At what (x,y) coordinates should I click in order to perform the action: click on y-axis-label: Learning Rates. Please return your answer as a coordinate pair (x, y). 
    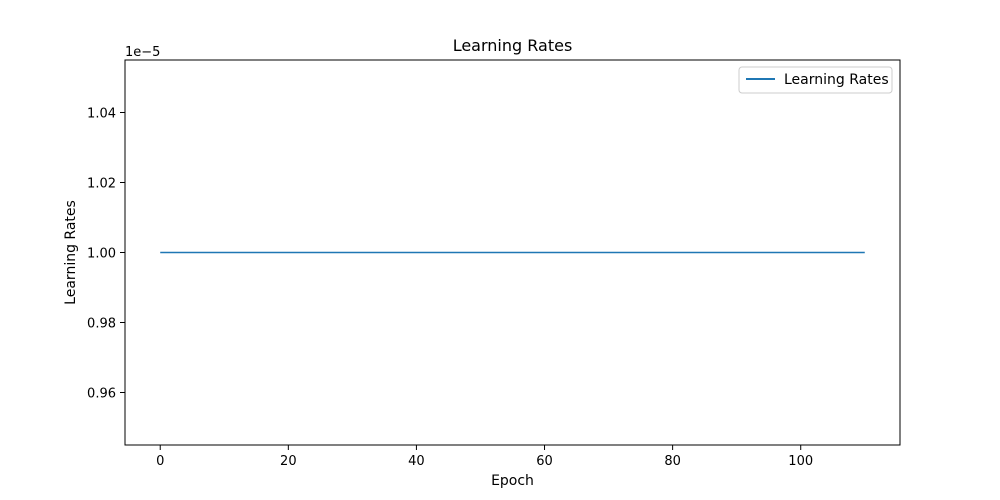
    Looking at the image, I should click on (71, 252).